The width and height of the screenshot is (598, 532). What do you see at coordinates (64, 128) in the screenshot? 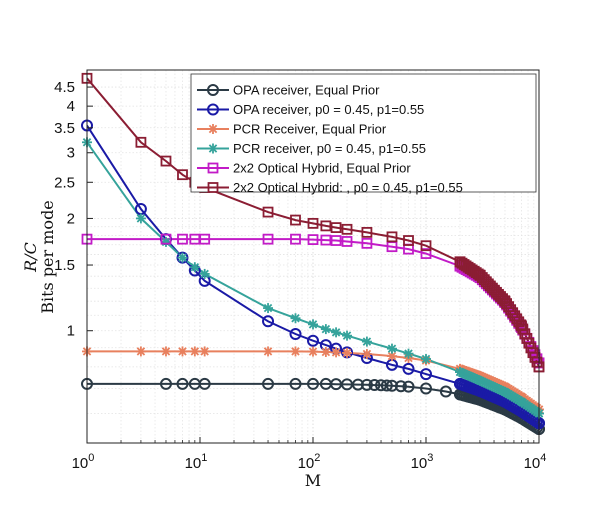
I see `y-tick-label: 3.5` at bounding box center [64, 128].